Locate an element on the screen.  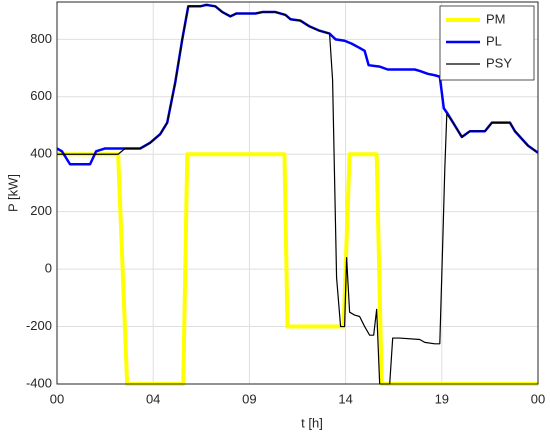
y-tick-label: 0 is located at coordinates (48, 268).